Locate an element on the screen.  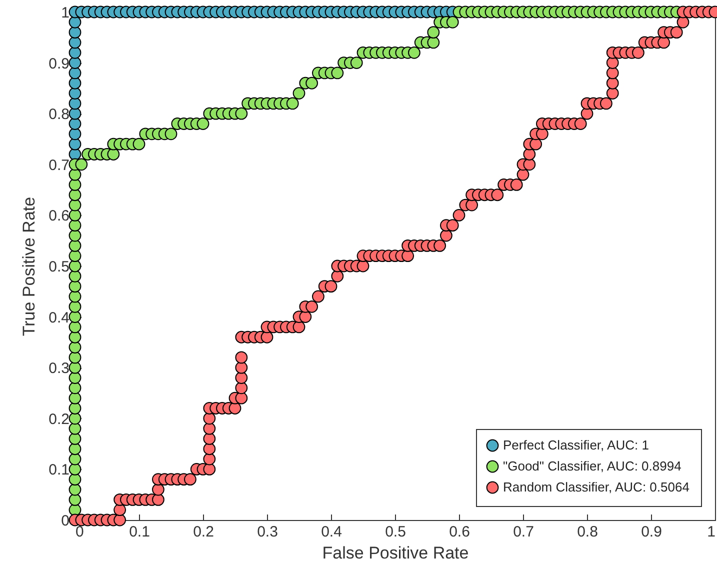
x-tick-label: 0.6 is located at coordinates (459, 532).